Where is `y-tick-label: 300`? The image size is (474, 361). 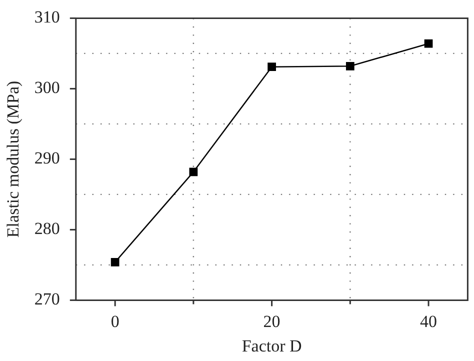
y-tick-label: 300 is located at coordinates (47, 88).